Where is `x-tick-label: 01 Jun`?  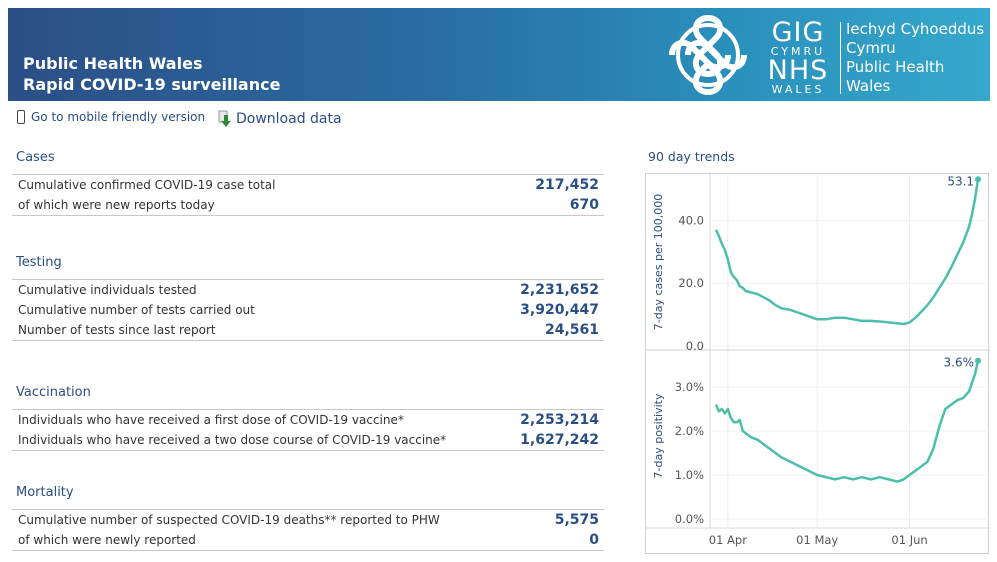
x-tick-label: 01 Jun is located at coordinates (909, 540).